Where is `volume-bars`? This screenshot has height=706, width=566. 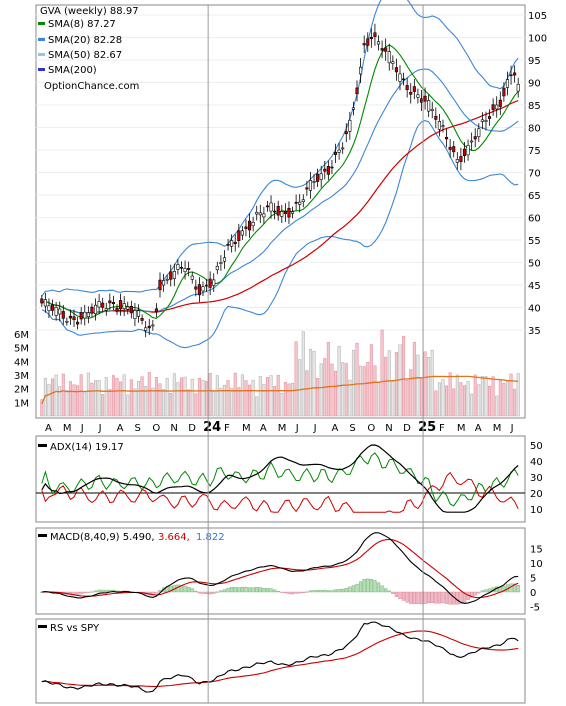
volume-bars is located at coordinates (280, 373).